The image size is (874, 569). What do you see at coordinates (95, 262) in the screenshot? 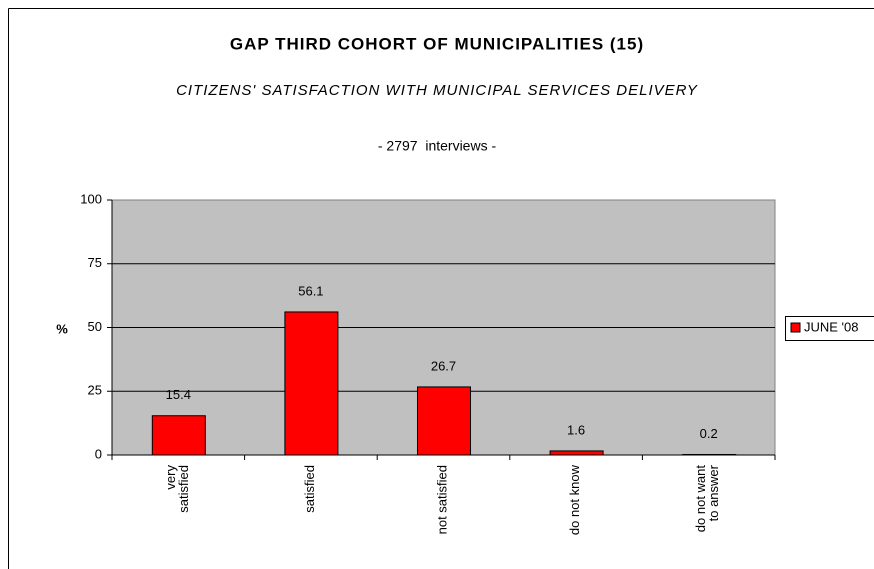
I see `y-tick-label: 75` at bounding box center [95, 262].